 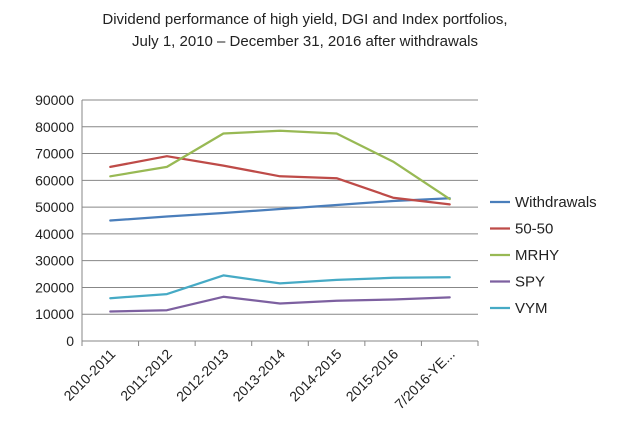 What do you see at coordinates (70, 341) in the screenshot?
I see `y-tick-label: 0` at bounding box center [70, 341].